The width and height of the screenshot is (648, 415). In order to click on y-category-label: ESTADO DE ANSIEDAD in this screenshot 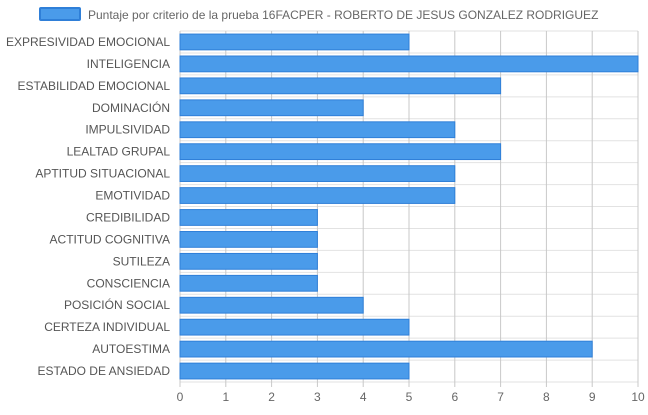, I will do `click(104, 371)`.